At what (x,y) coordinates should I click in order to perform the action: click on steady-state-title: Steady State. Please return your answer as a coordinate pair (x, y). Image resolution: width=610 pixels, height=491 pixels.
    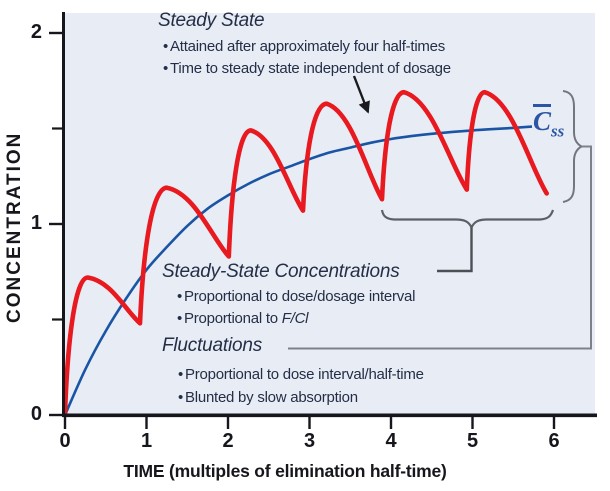
    Looking at the image, I should click on (211, 20).